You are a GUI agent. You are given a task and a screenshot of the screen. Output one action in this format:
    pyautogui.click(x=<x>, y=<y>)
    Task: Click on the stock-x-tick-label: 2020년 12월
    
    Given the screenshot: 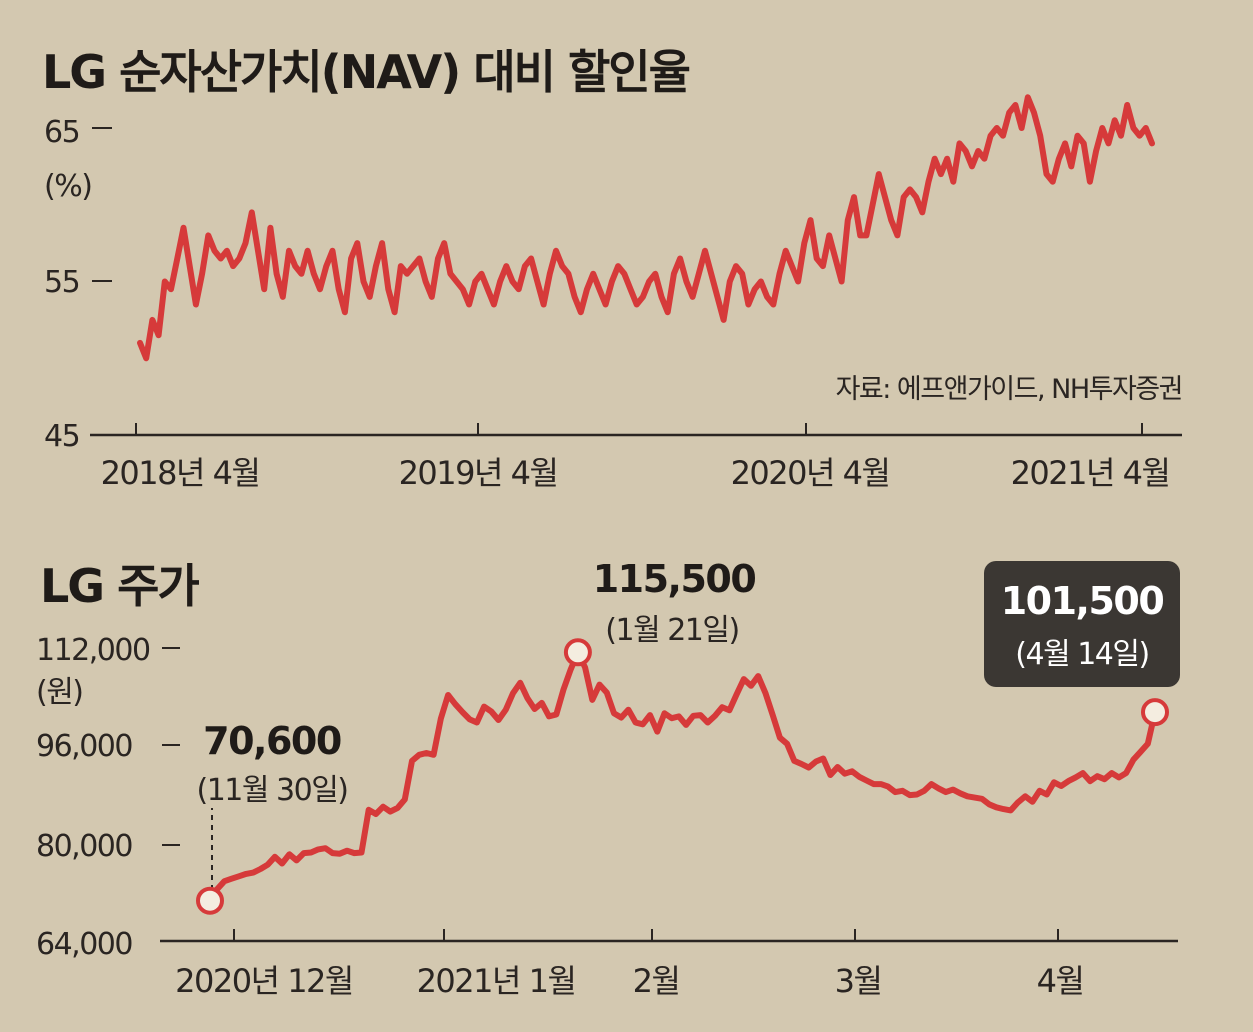 What is the action you would take?
    pyautogui.click(x=264, y=981)
    